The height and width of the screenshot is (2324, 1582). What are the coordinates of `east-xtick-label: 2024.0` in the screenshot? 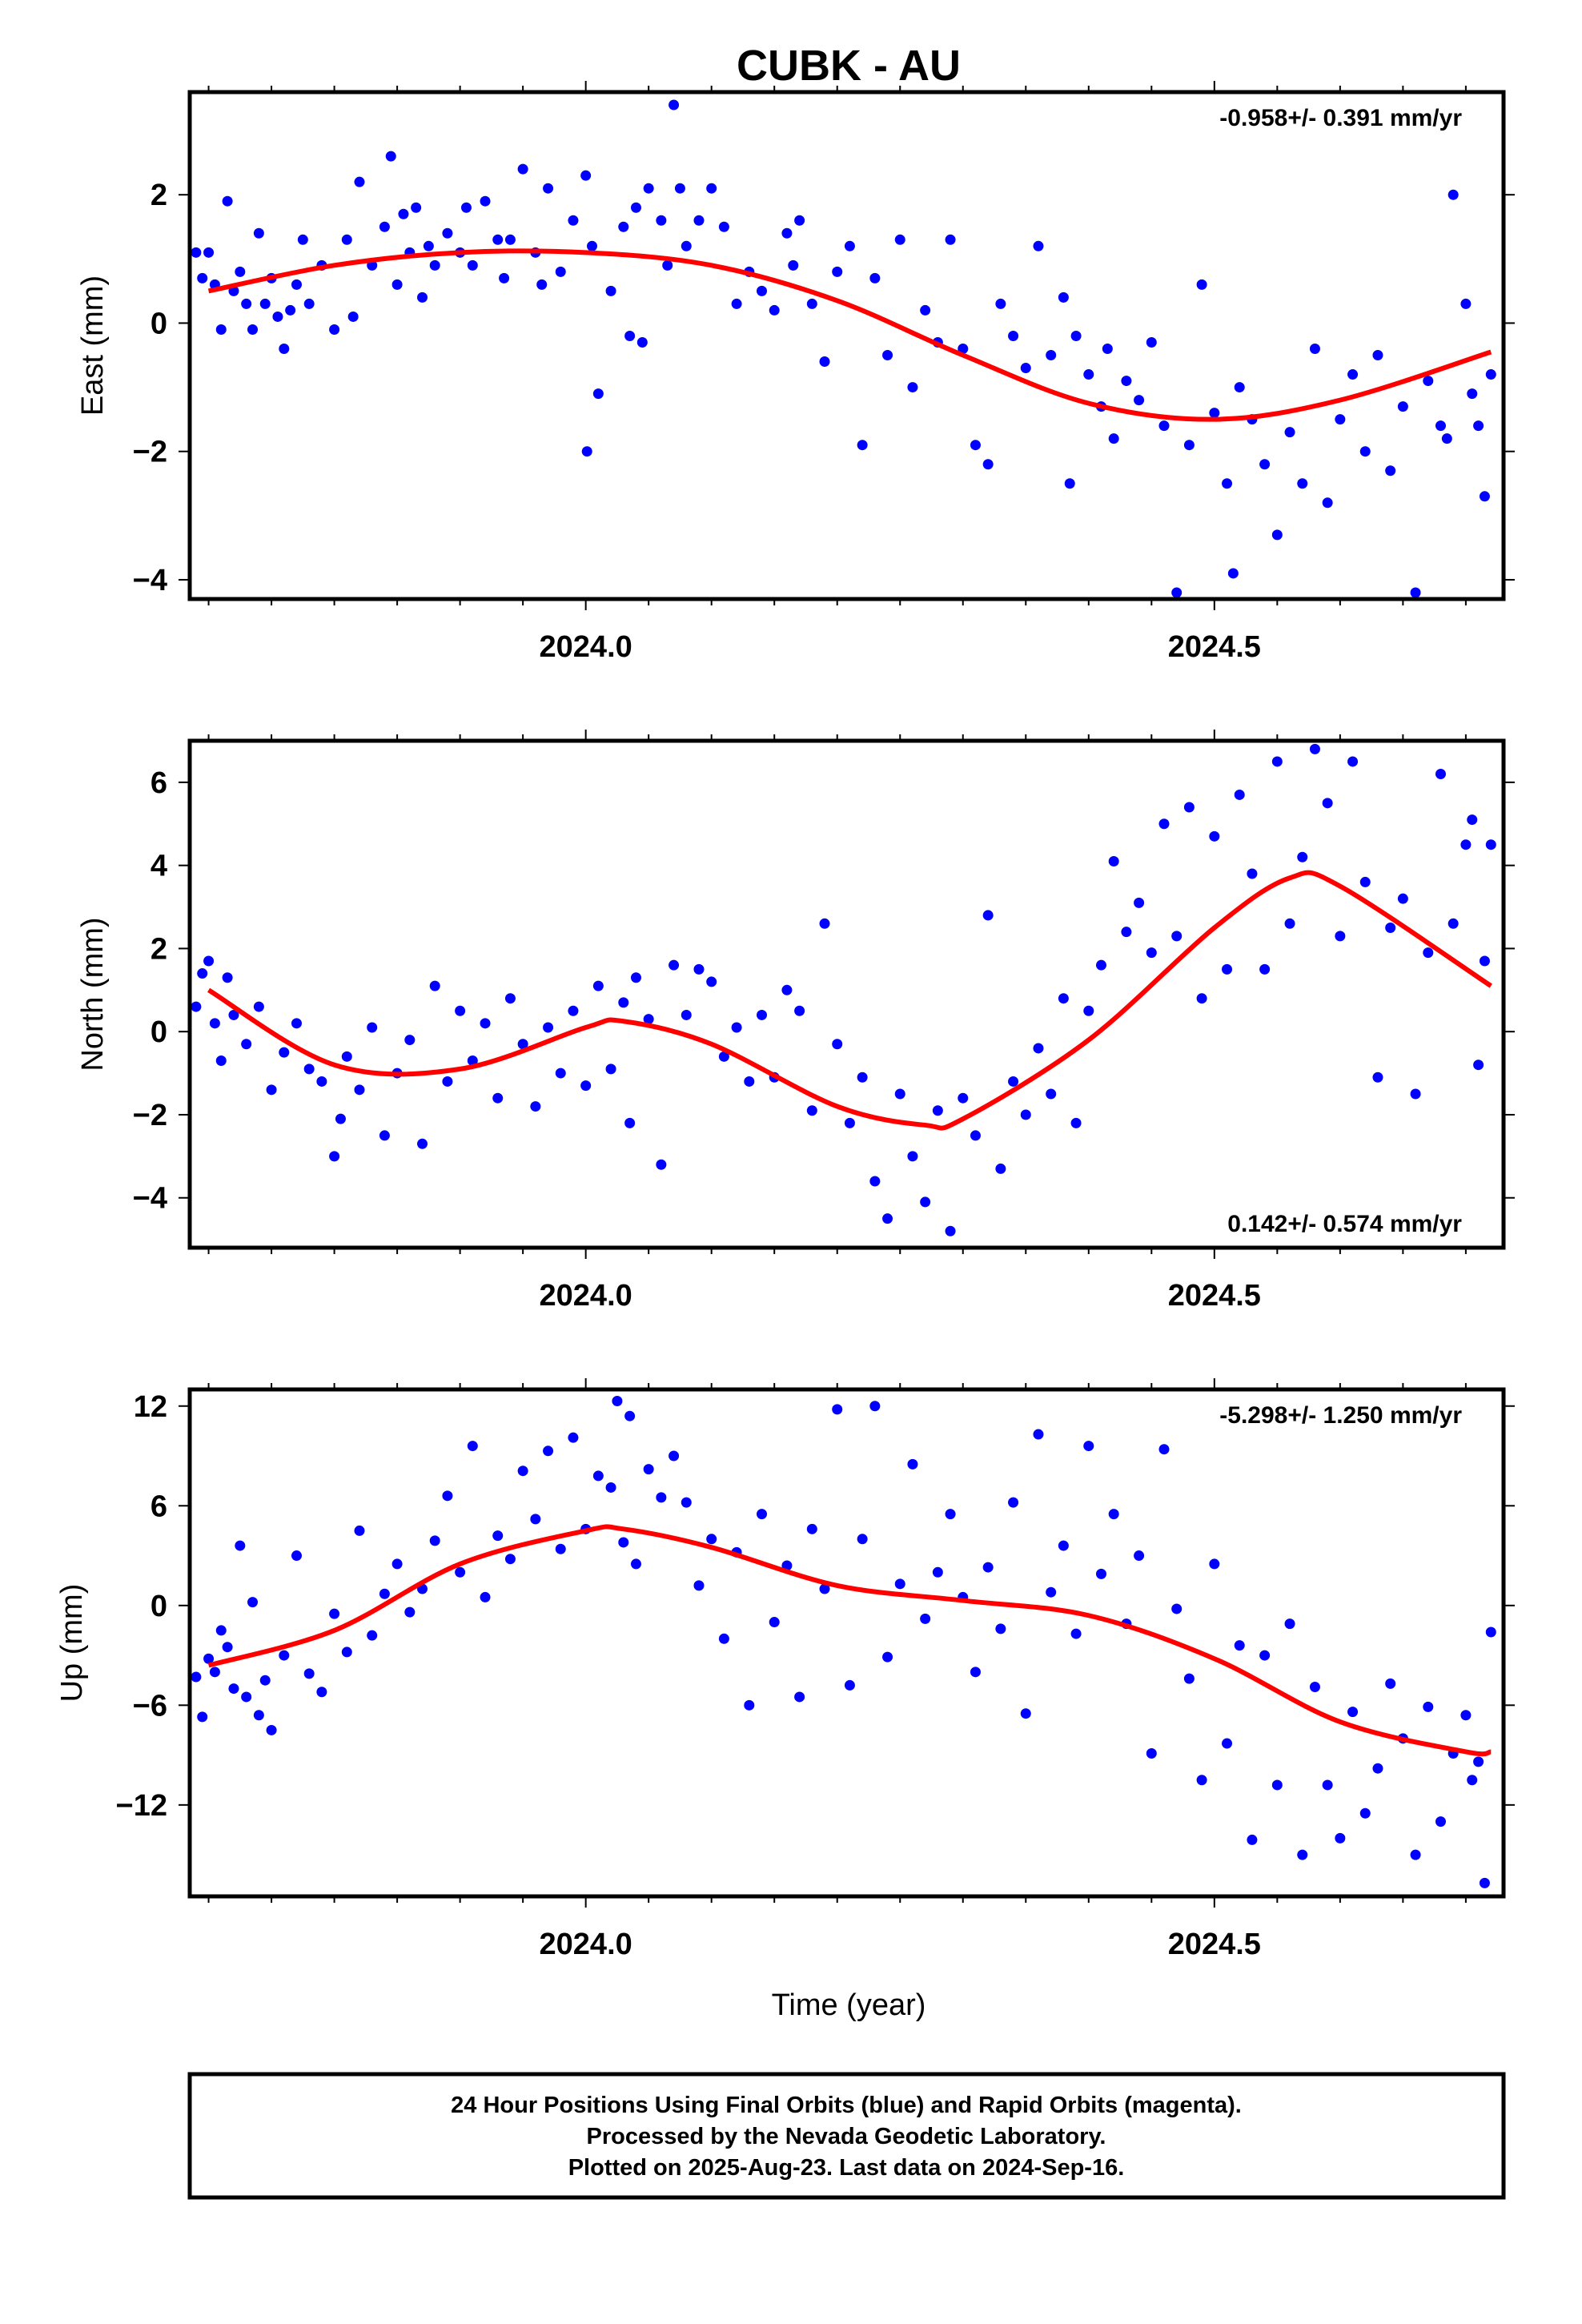 It's located at (586, 647).